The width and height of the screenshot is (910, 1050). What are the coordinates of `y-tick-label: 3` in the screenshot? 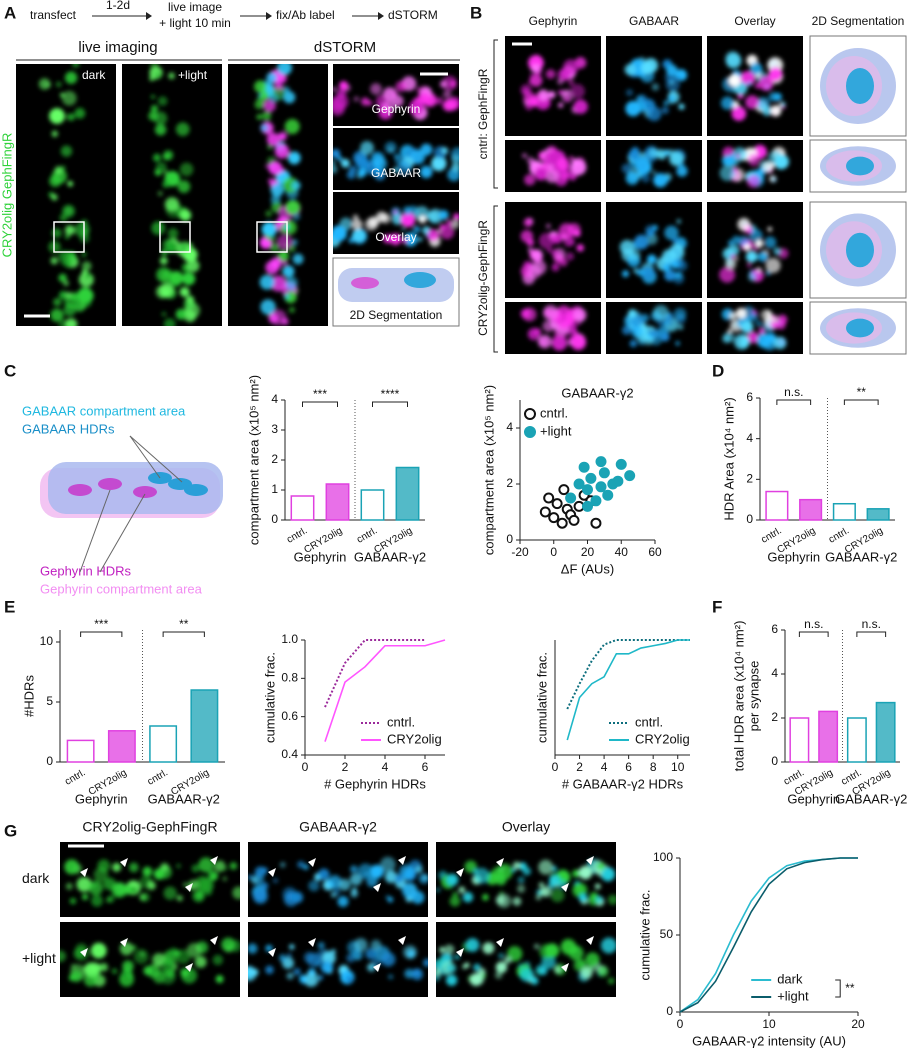 It's located at (274, 429).